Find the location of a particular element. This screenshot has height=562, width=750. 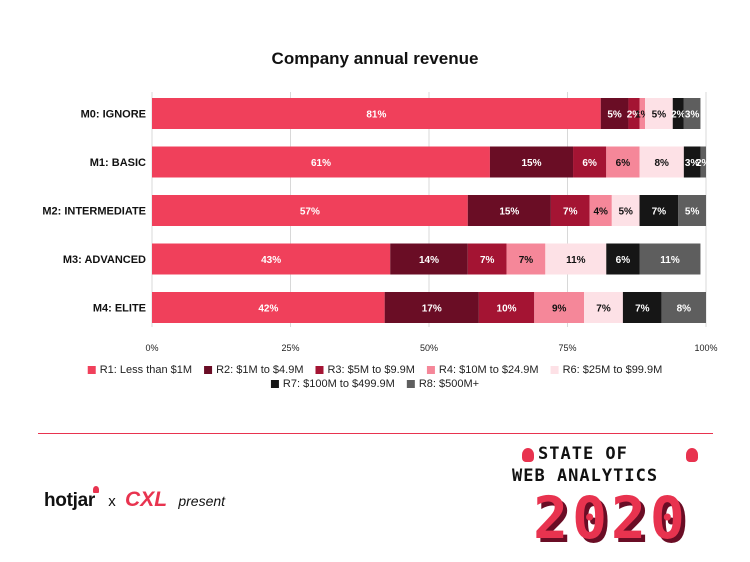

hotjar-logo: hotjar is located at coordinates (69, 500).